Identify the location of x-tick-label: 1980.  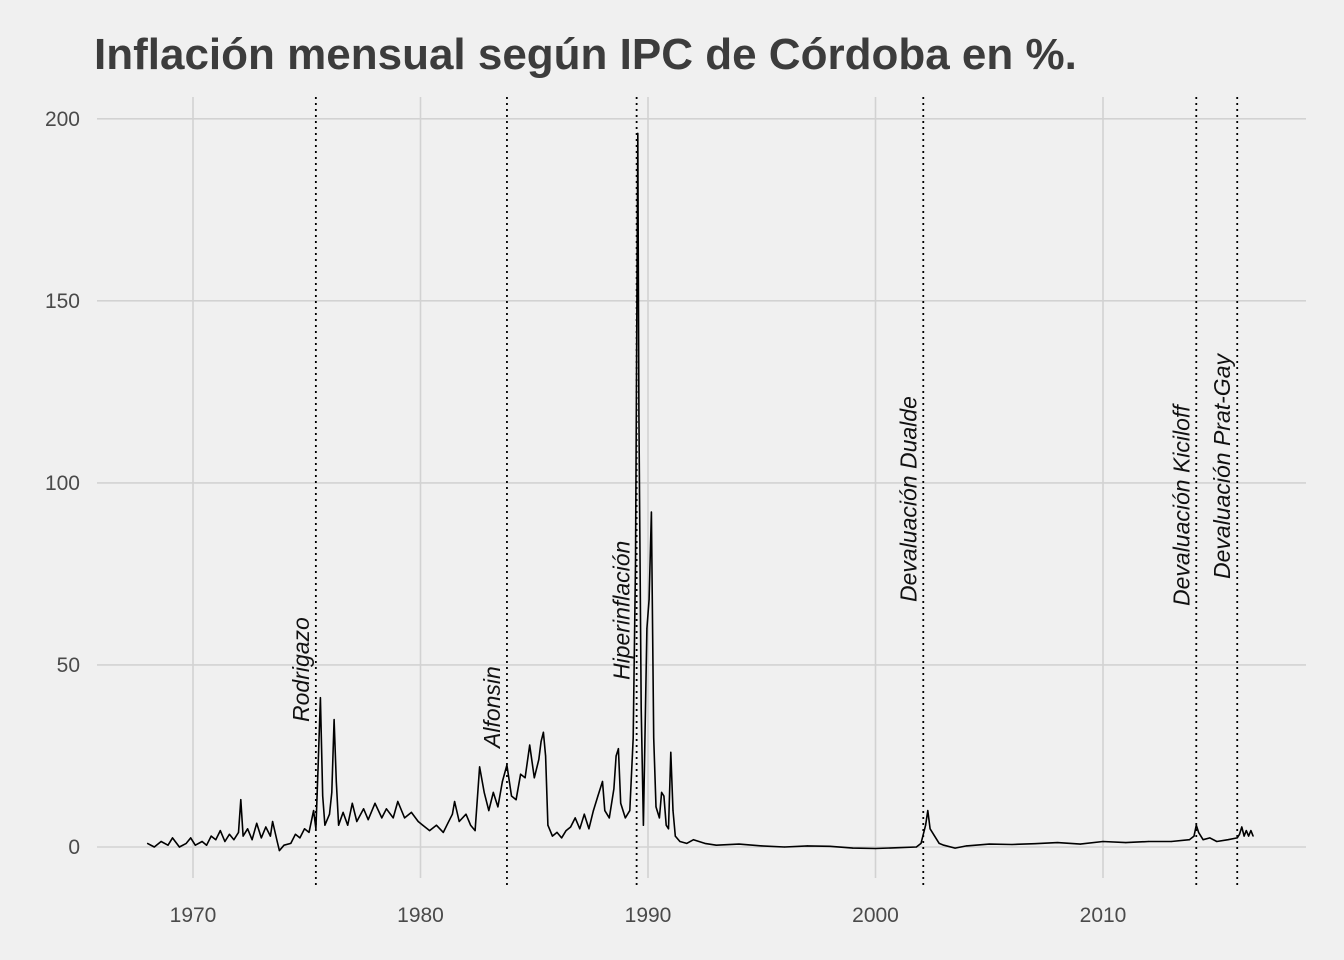
(420, 915).